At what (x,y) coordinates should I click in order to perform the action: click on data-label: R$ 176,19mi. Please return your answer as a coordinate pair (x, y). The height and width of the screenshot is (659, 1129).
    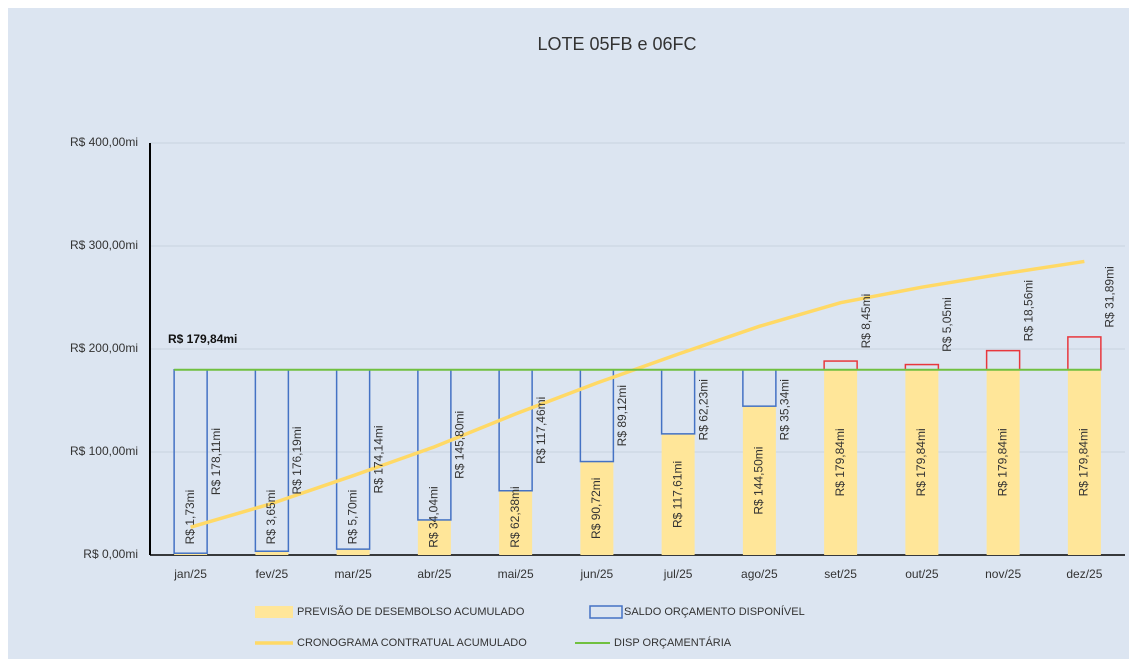
    Looking at the image, I should click on (297, 460).